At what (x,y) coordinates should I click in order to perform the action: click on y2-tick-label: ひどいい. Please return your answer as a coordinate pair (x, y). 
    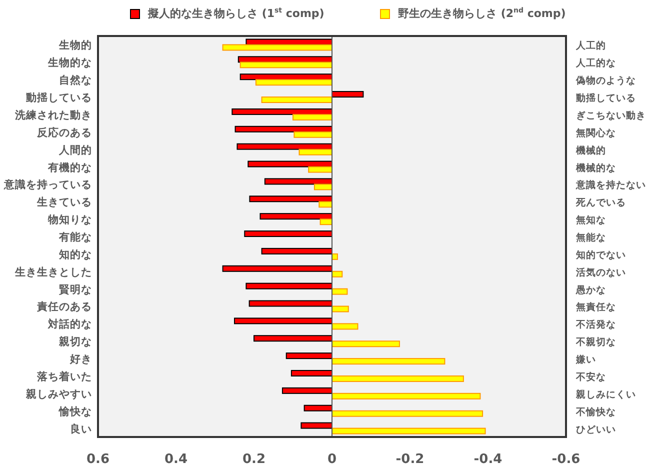
    Looking at the image, I should click on (596, 430).